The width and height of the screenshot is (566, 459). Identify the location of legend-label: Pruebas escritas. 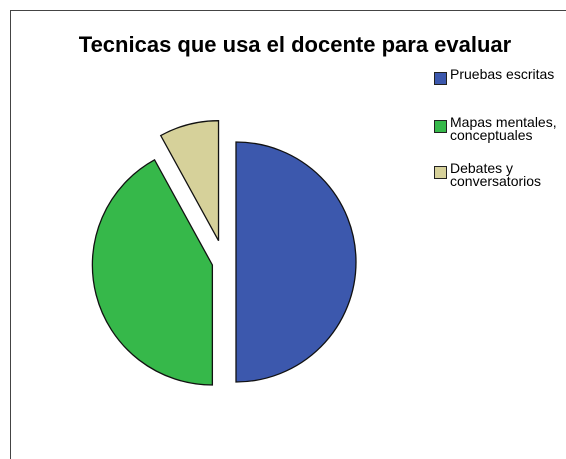
(502, 74).